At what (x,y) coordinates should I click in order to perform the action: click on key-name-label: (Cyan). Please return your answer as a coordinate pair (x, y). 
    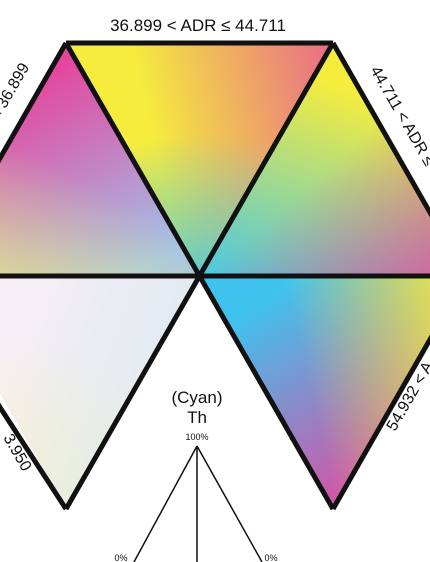
    Looking at the image, I should click on (196, 397).